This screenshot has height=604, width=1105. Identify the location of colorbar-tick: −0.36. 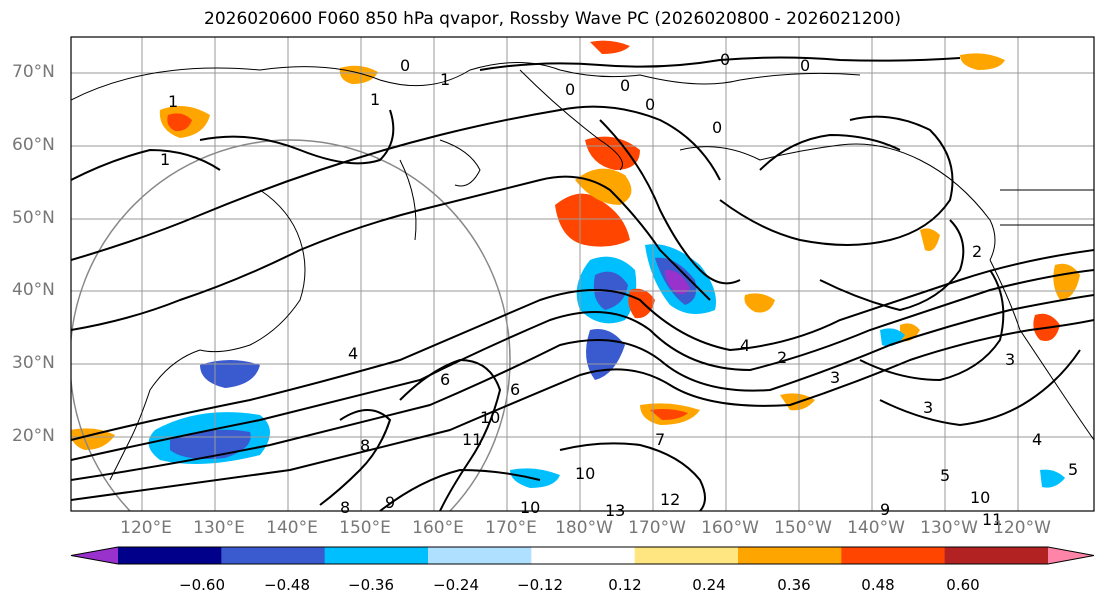
(371, 585).